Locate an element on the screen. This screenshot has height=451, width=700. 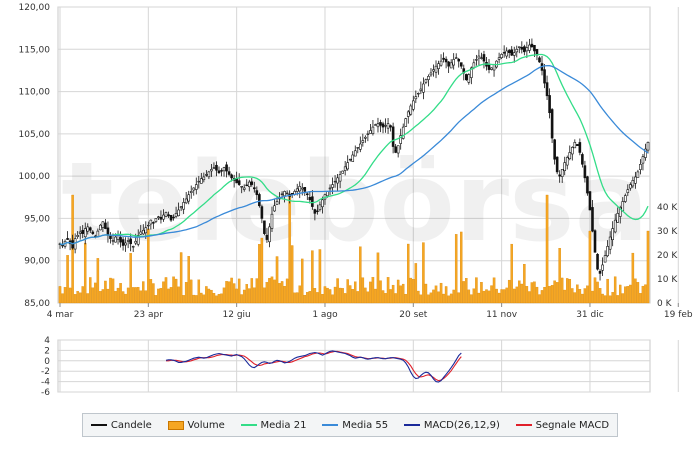
volume-tick-label: 10 K is located at coordinates (667, 280).